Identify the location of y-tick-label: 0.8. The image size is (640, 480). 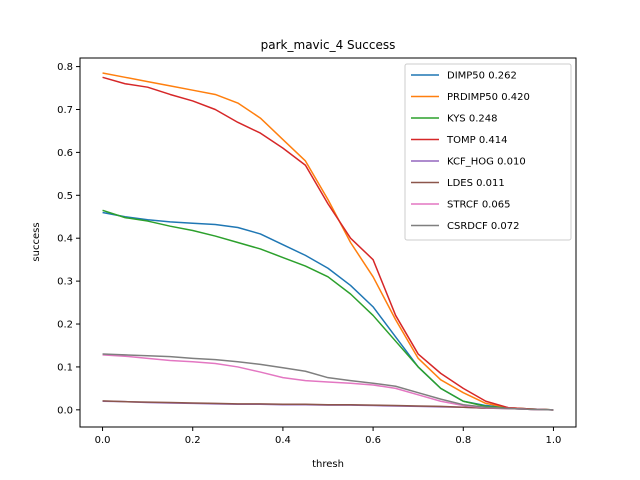
(65, 67).